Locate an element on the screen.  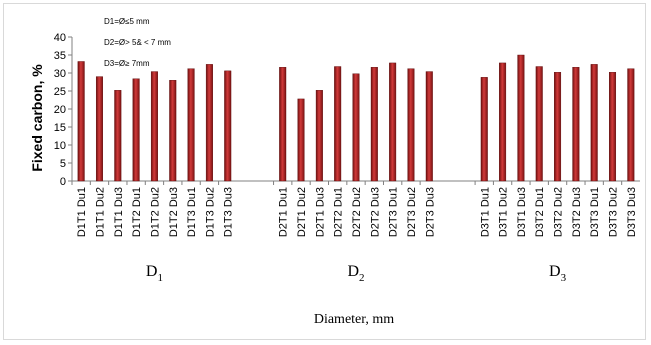
group-label-subscript: 2 is located at coordinates (362, 278).